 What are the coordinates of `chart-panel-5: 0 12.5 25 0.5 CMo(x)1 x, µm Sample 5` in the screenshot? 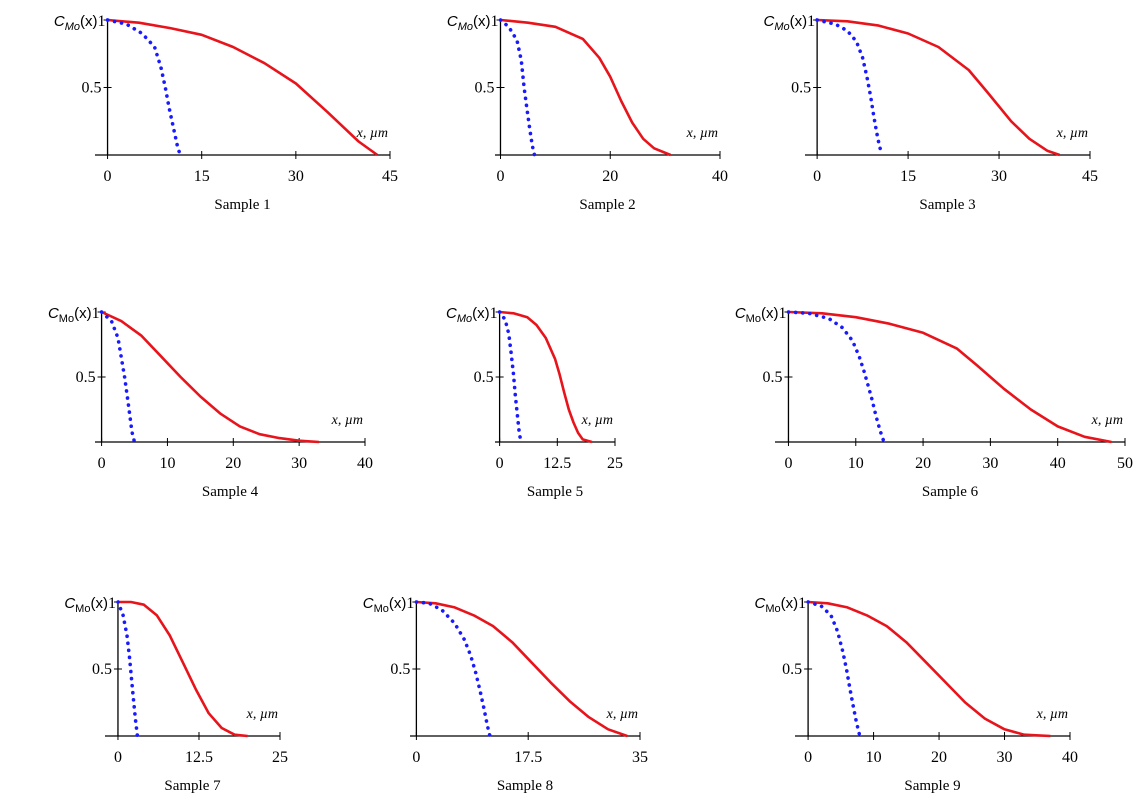 It's located at (534, 402).